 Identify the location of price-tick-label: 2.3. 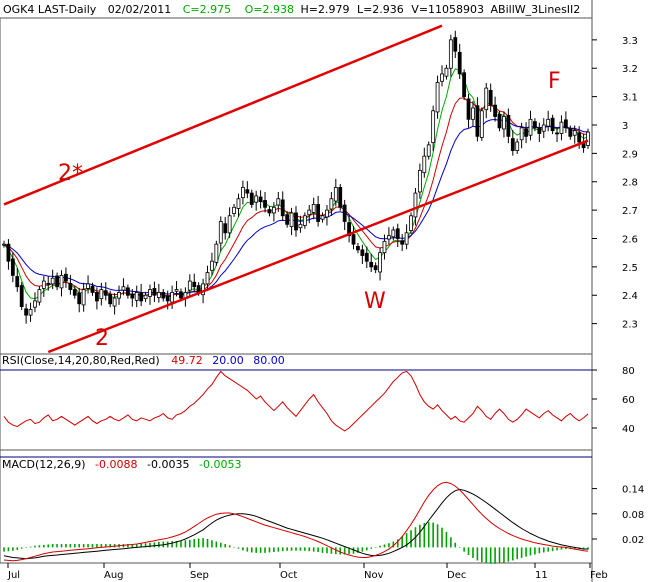
(630, 325).